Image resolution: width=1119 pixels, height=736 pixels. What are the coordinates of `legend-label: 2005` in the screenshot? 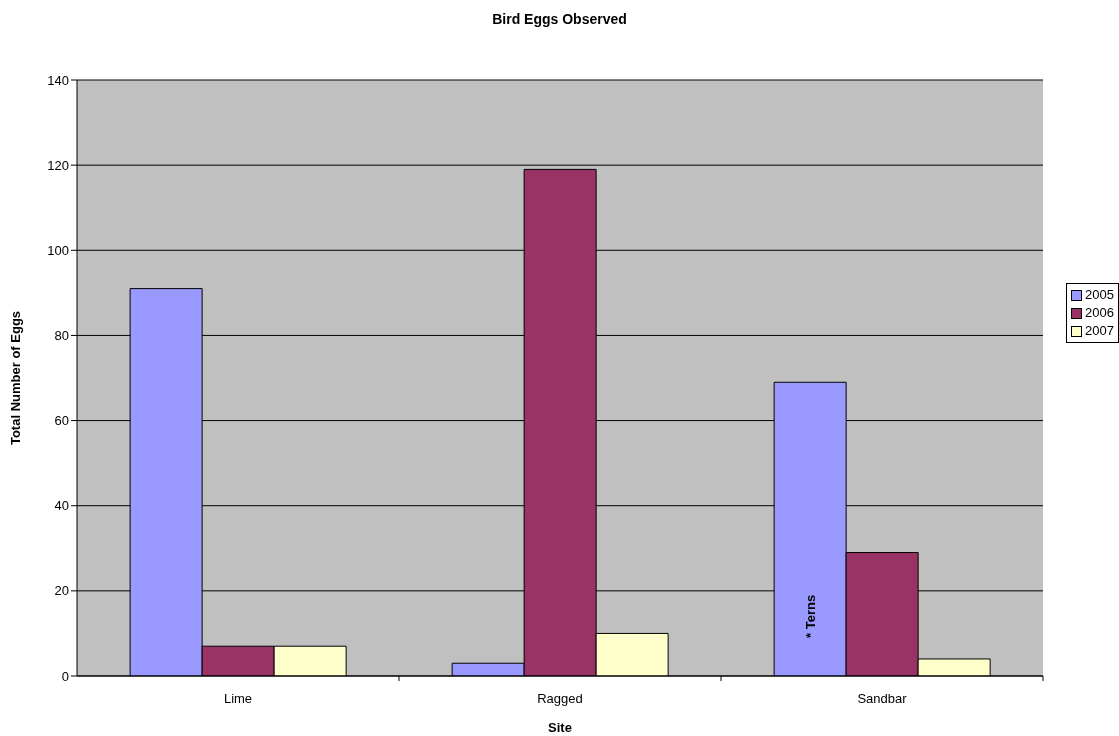 It's located at (1099, 295).